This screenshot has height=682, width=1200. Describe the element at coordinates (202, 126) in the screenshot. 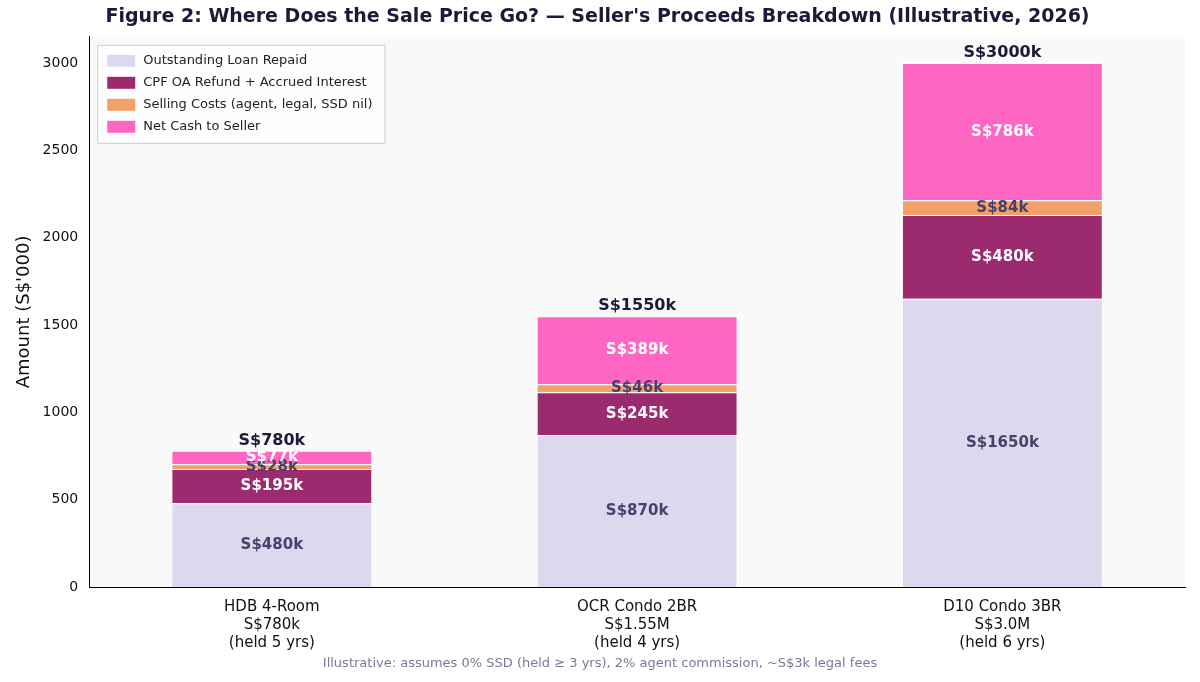

I see `legend-label: Net Cash to Seller` at that location.